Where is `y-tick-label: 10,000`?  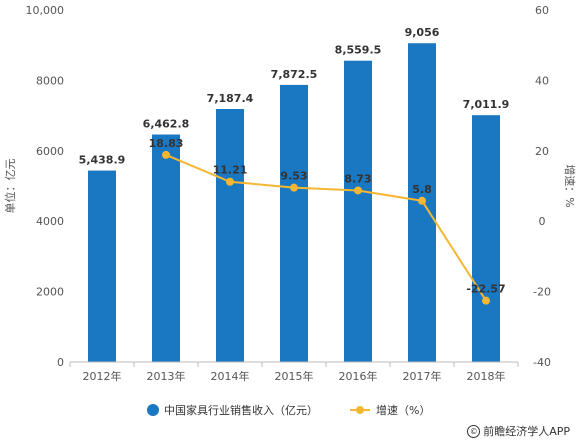
y-tick-label: 10,000 is located at coordinates (45, 10).